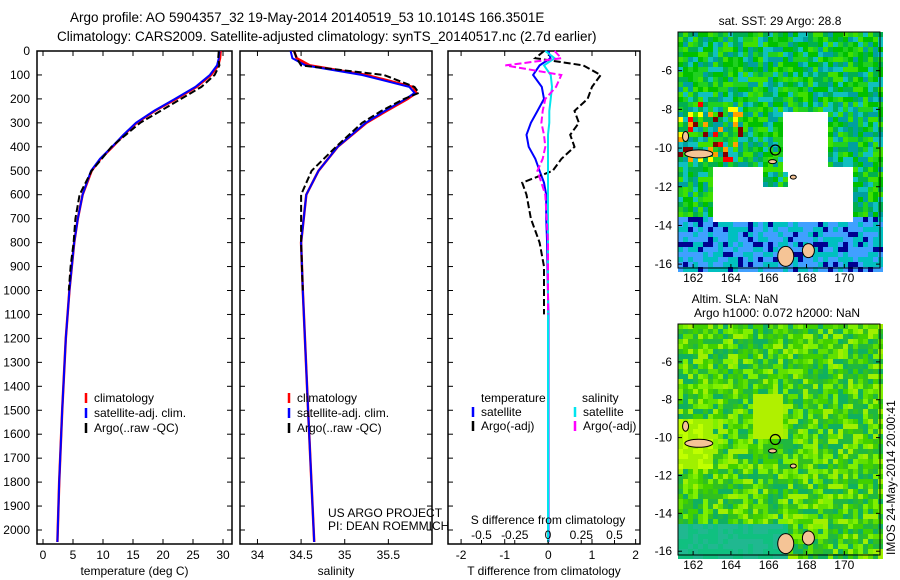  I want to click on lat-tick-label: -8, so click(666, 400).